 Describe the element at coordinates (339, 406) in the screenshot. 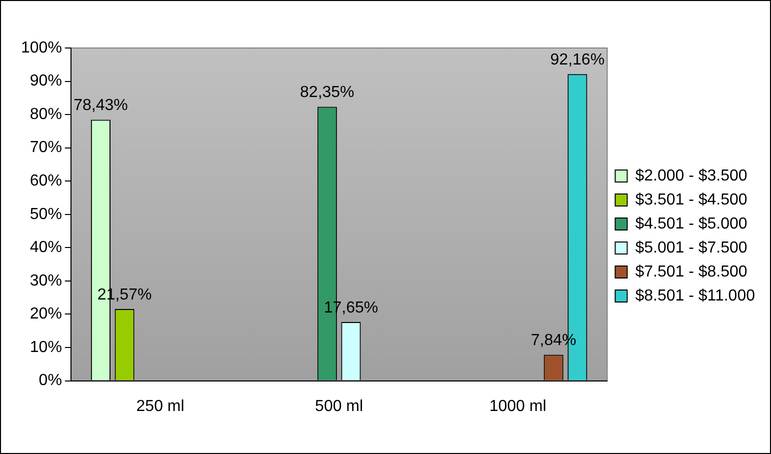

I see `x-tick-label: 500 ml` at that location.